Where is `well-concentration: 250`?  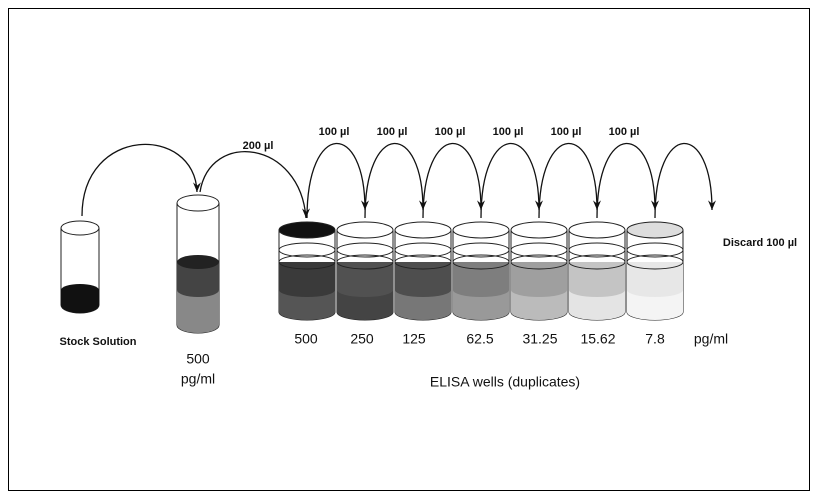
well-concentration: 250 is located at coordinates (362, 339).